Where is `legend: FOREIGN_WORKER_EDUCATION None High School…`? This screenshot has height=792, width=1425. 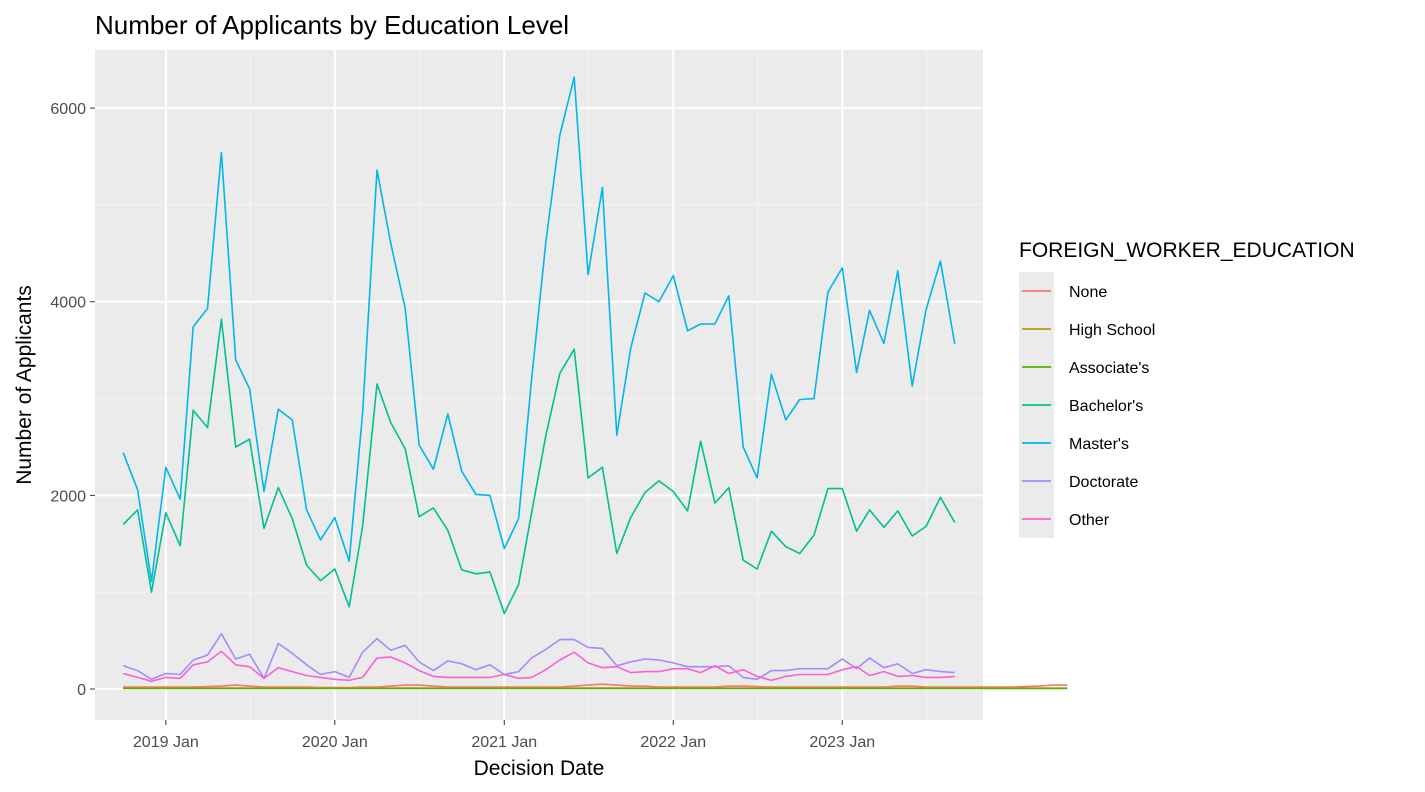 legend: FOREIGN_WORKER_EDUCATION None High School… is located at coordinates (1187, 388).